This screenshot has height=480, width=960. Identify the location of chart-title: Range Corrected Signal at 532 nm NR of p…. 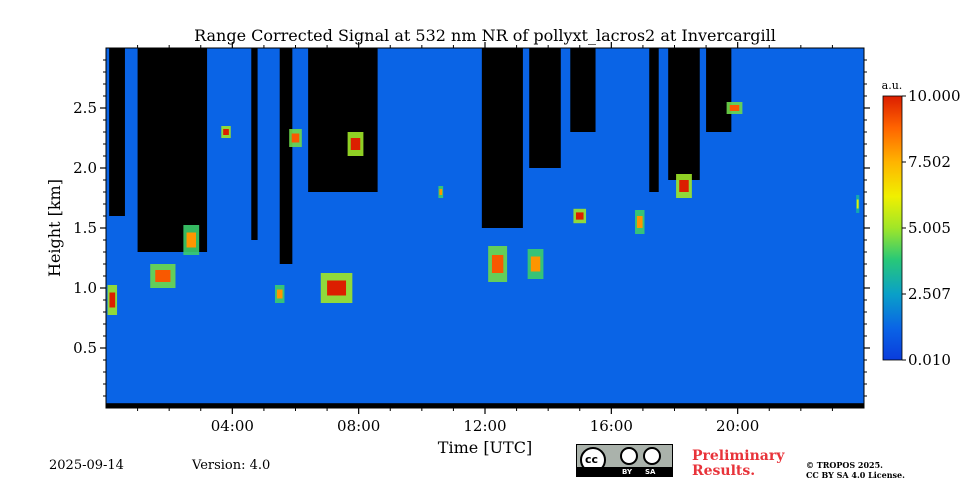
(485, 35).